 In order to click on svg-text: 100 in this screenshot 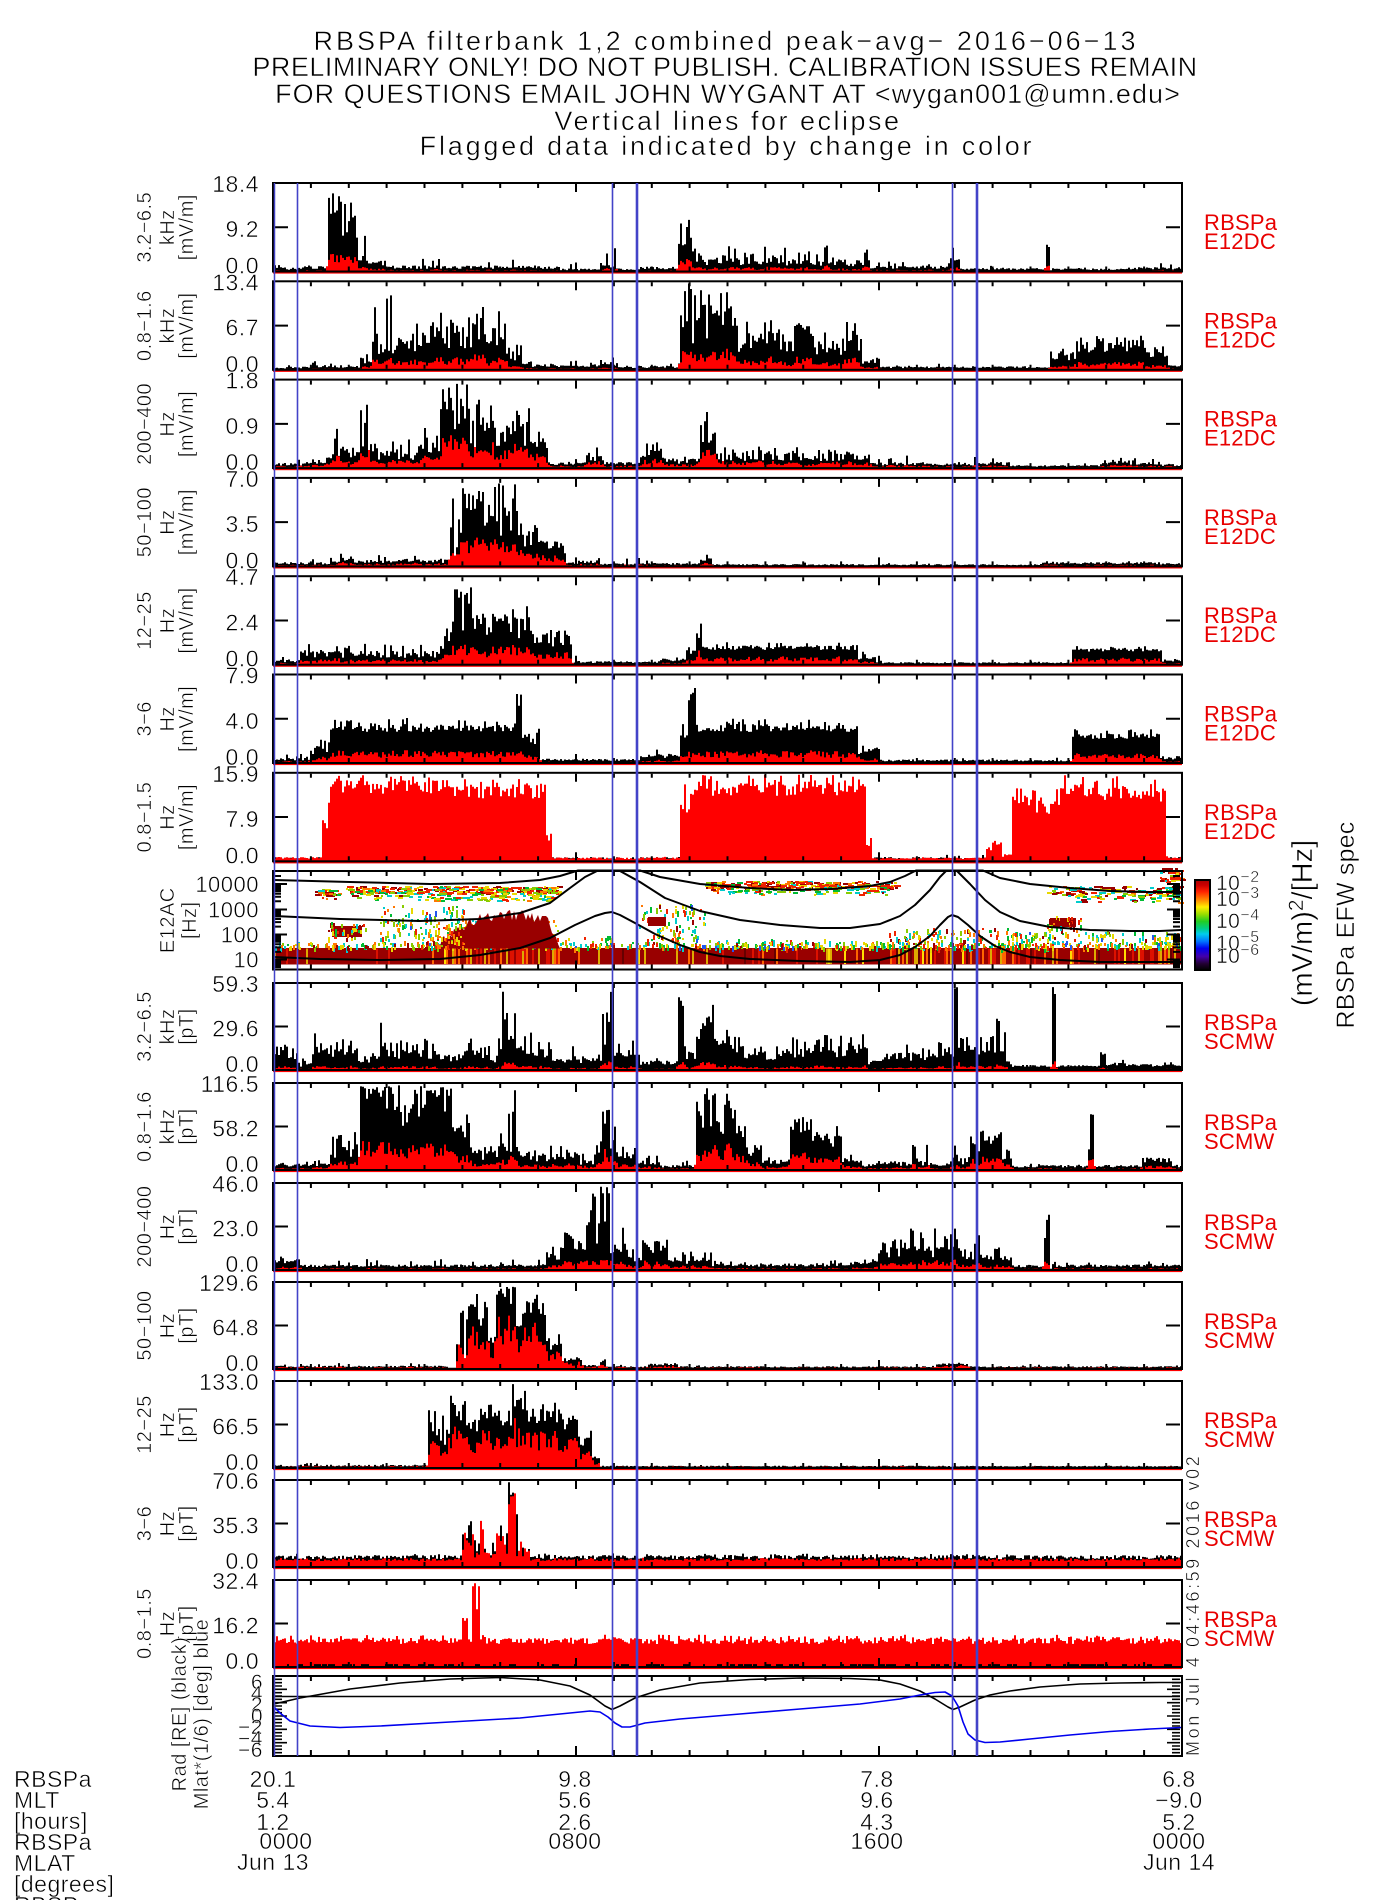, I will do `click(240, 935)`.